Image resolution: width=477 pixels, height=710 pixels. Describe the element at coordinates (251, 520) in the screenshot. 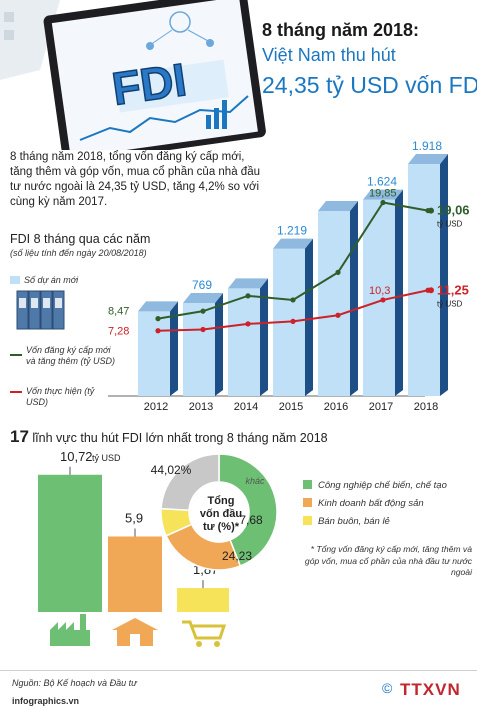

I see `pie-label-3: 7,68` at that location.